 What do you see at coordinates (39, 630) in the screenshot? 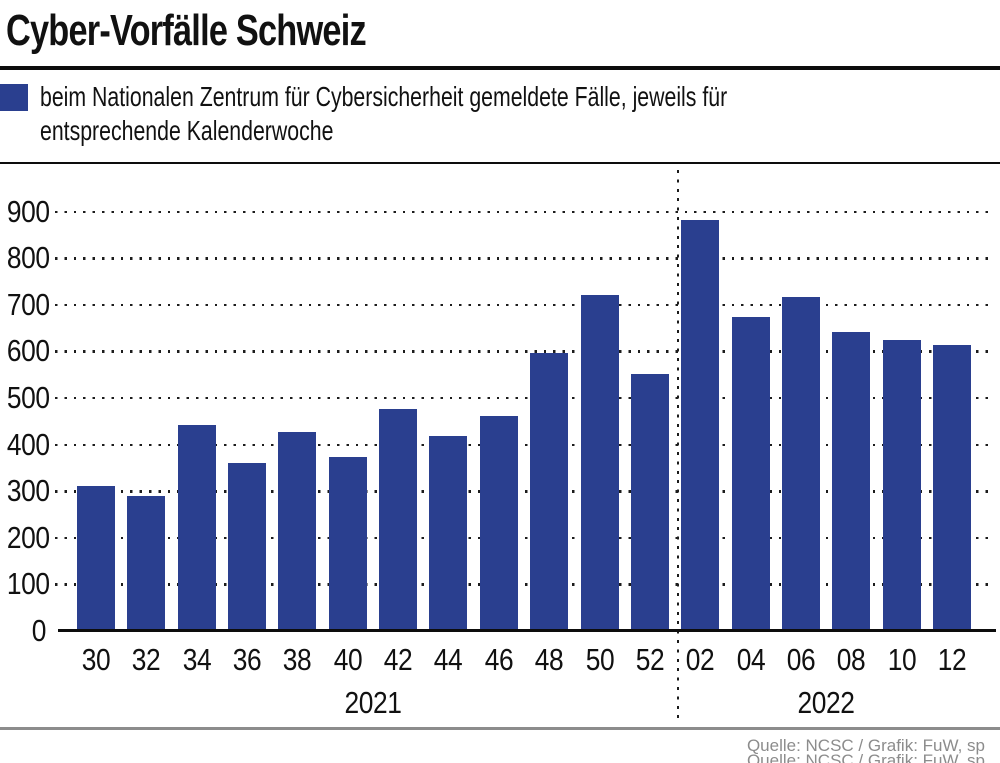
I see `y-tick-label-0: 0` at bounding box center [39, 630].